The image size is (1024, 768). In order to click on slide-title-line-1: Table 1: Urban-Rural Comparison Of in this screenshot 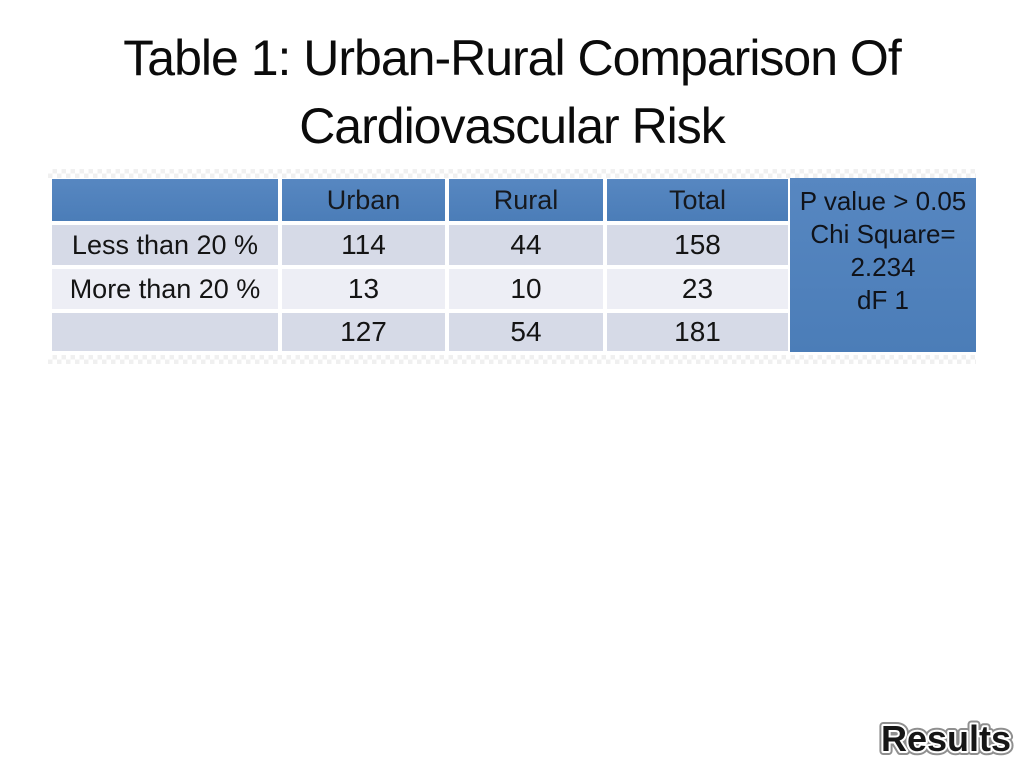, I will do `click(512, 58)`.